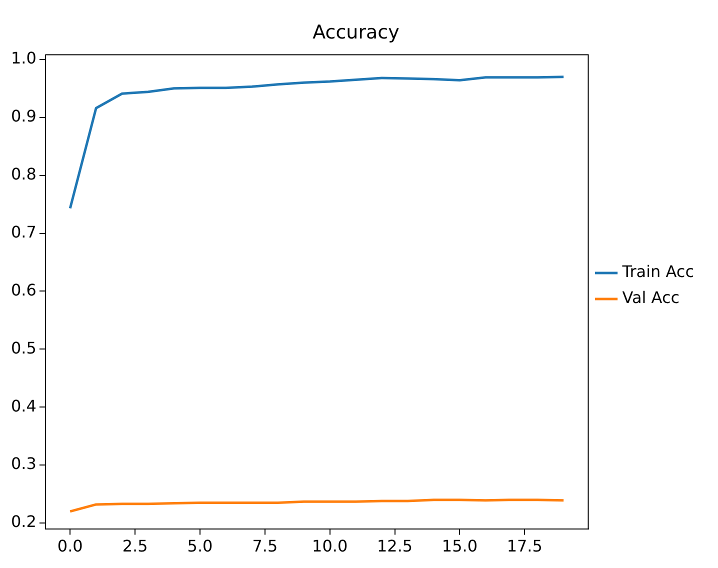 The image size is (718, 568). I want to click on x-tick-label: 2.5, so click(135, 546).